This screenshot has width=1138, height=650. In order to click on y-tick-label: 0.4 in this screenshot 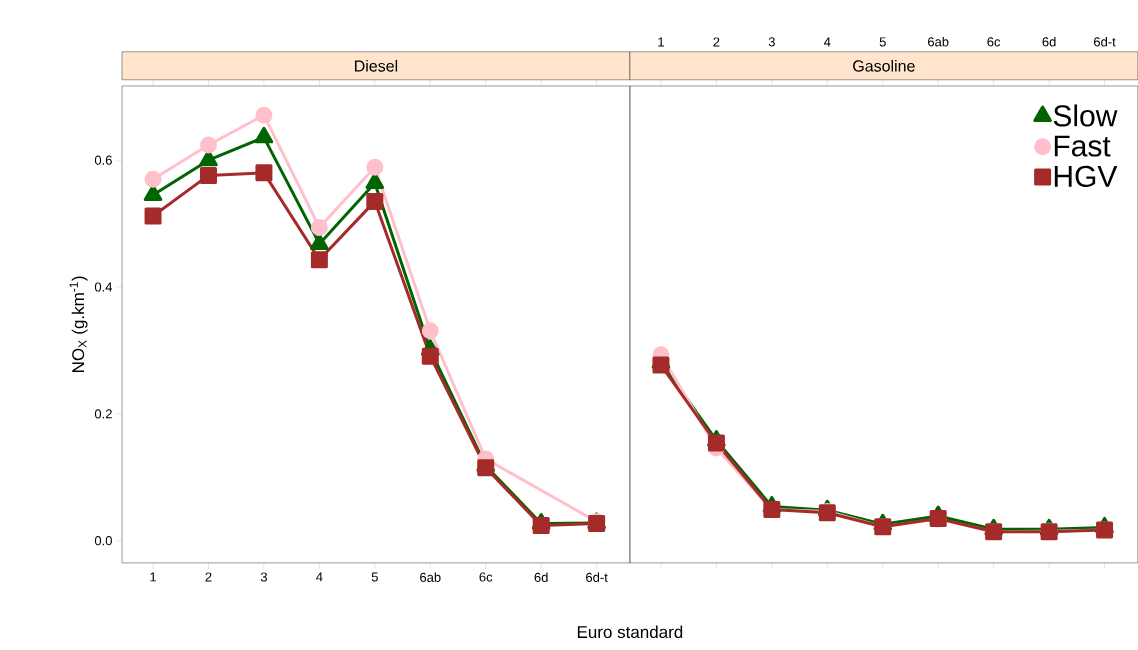, I will do `click(103, 287)`.